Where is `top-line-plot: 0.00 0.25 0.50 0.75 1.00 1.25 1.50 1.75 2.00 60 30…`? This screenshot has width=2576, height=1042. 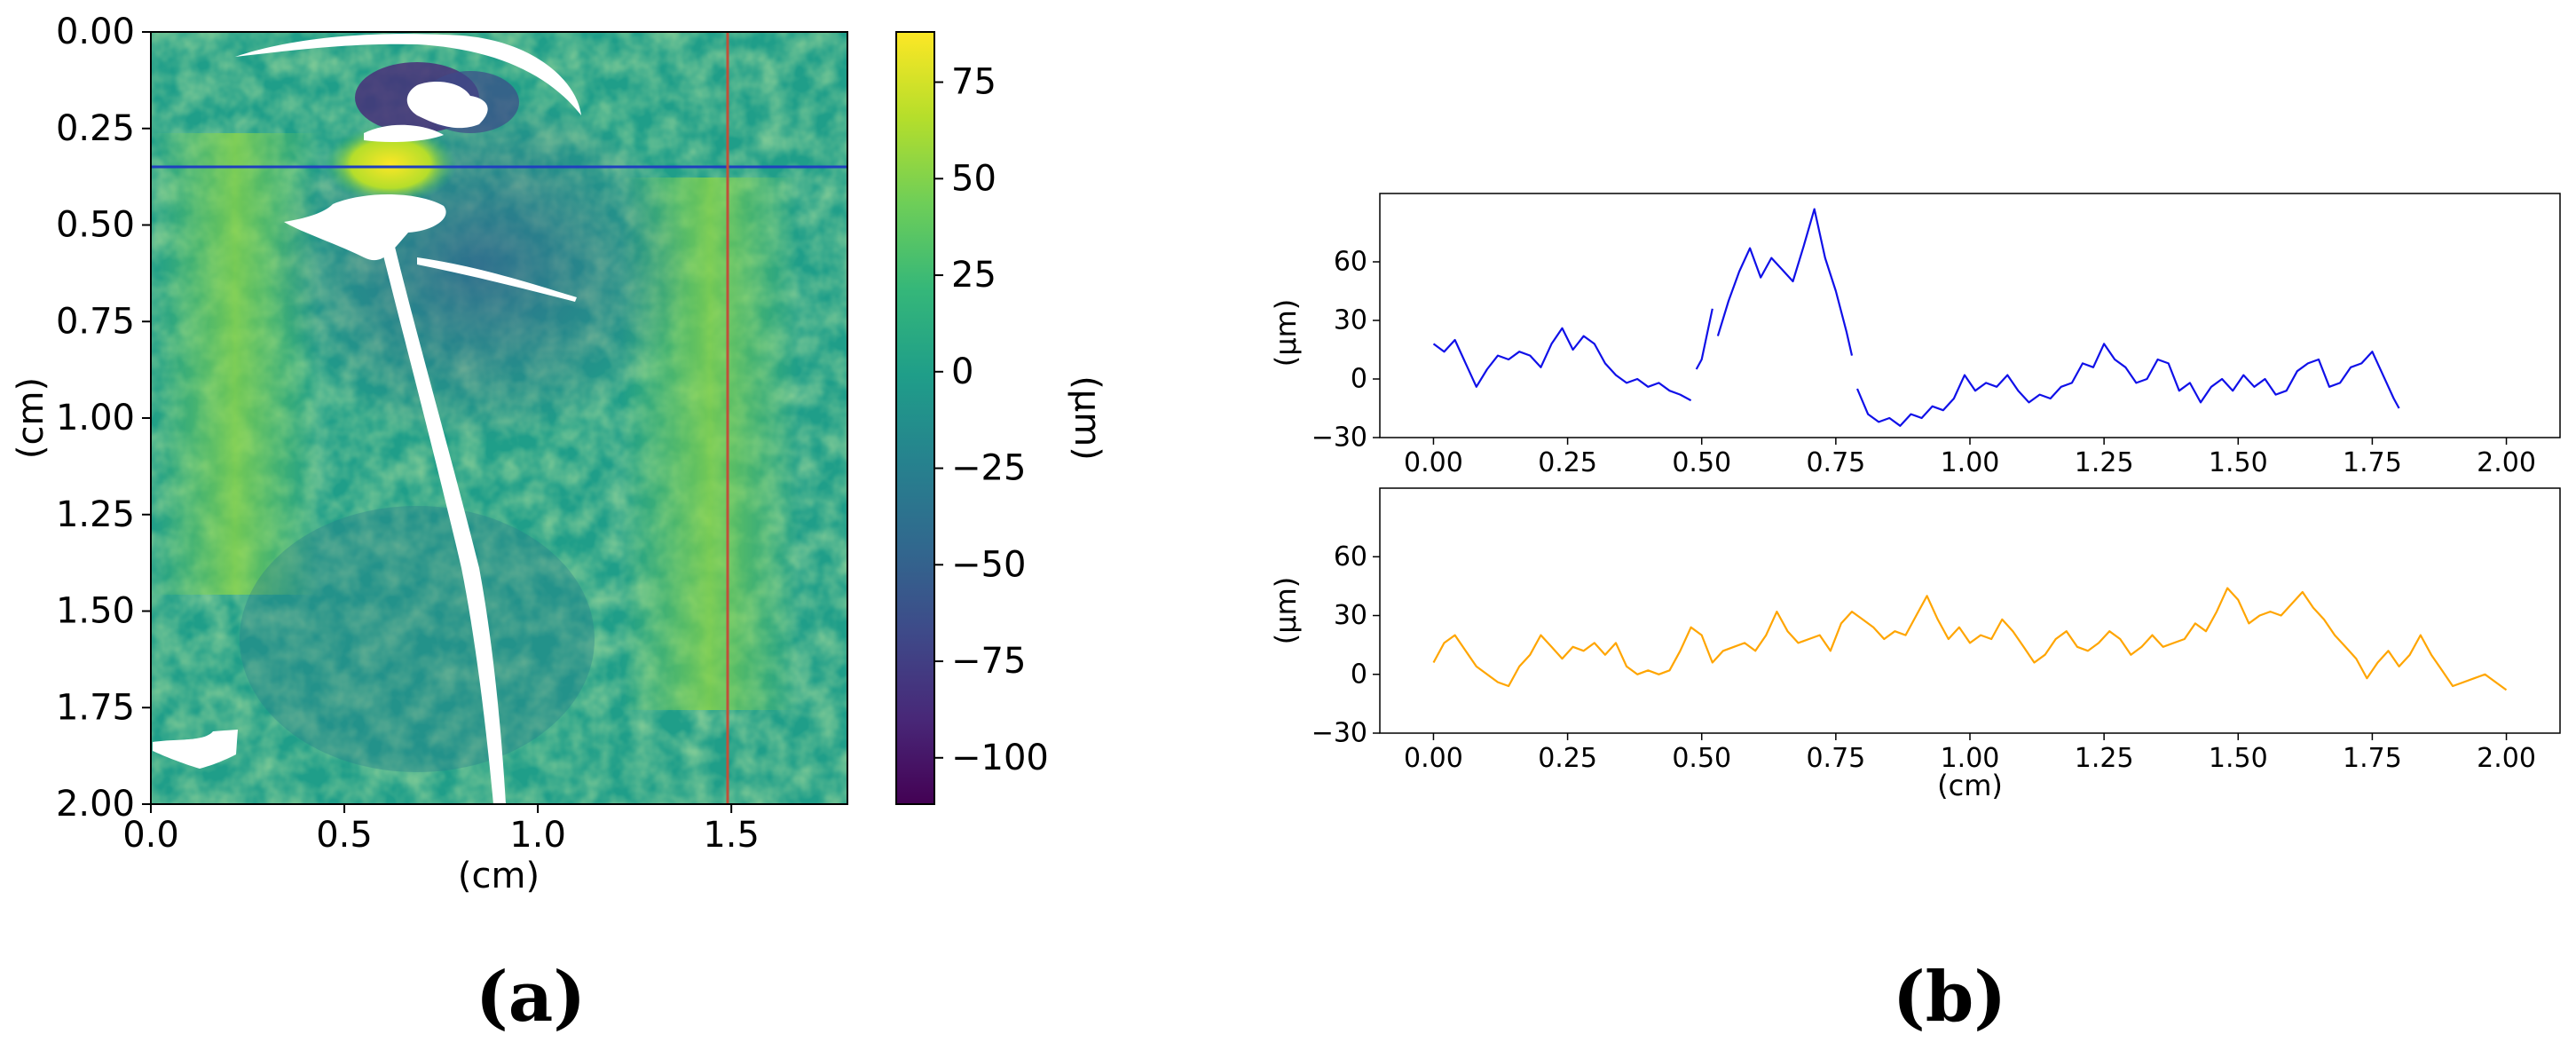
top-line-plot: 0.00 0.25 0.50 0.75 1.00 1.25 1.50 1.75 2.00 60 30… is located at coordinates (1937, 335).